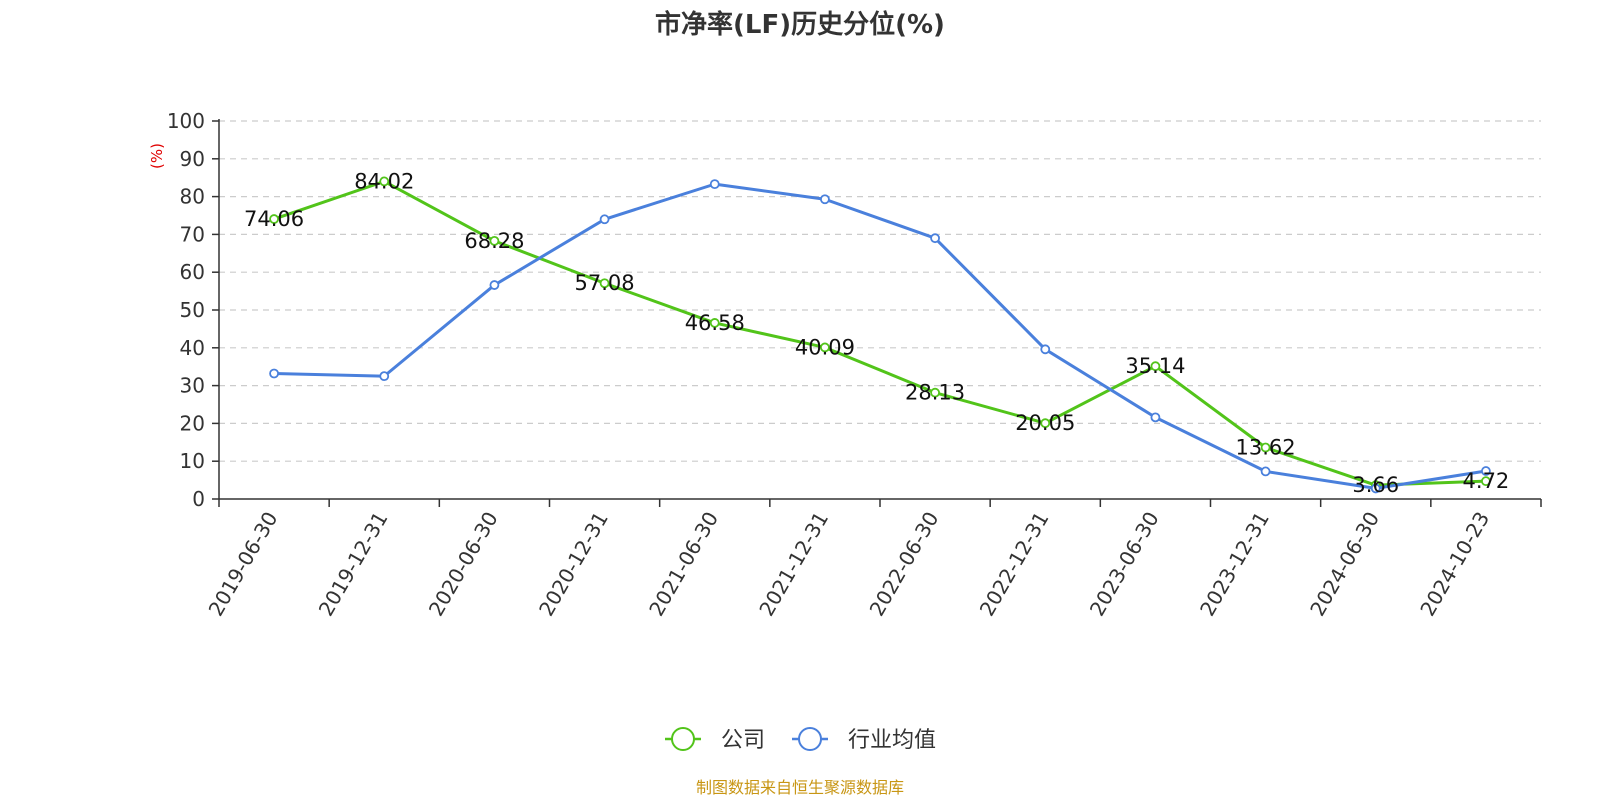  Describe the element at coordinates (1234, 564) in the screenshot. I see `x-tick-label: 2023-12-31` at that location.